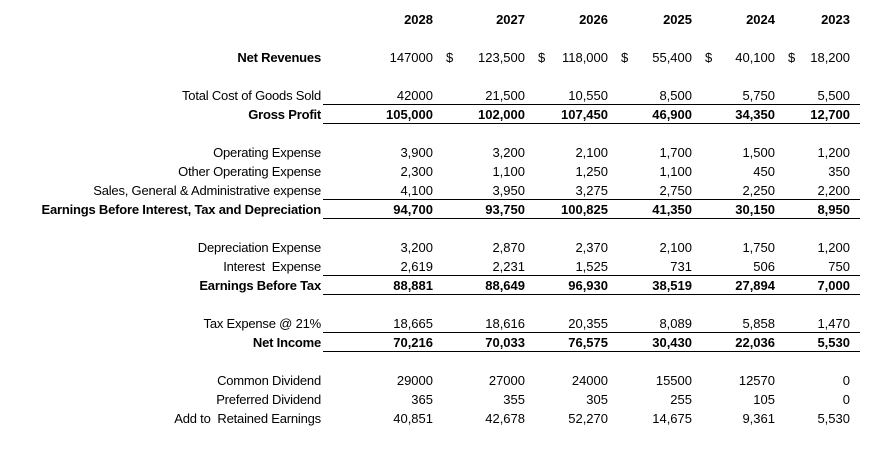 The height and width of the screenshot is (459, 893). Describe the element at coordinates (416, 190) in the screenshot. I see `cell-value: 4,100` at that location.